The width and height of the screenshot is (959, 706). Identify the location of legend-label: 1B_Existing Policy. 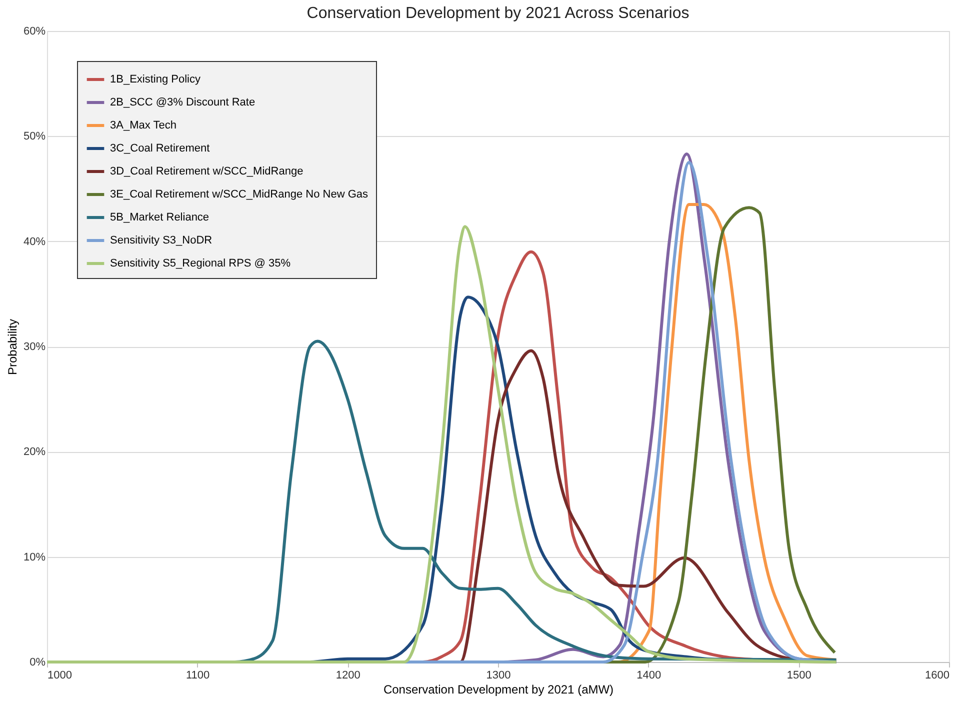
(155, 80).